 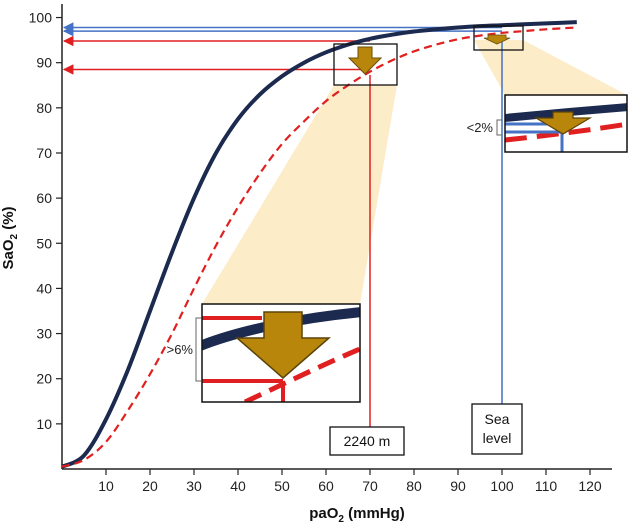 I want to click on x-ticks: 10 20 30 40 50 60 70 80 90 100 110 120, so click(x=350, y=481).